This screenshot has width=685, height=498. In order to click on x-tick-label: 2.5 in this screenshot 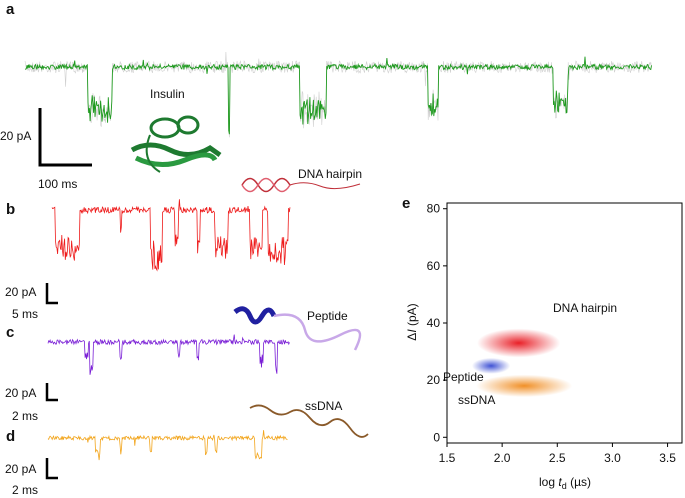, I will do `click(557, 458)`.